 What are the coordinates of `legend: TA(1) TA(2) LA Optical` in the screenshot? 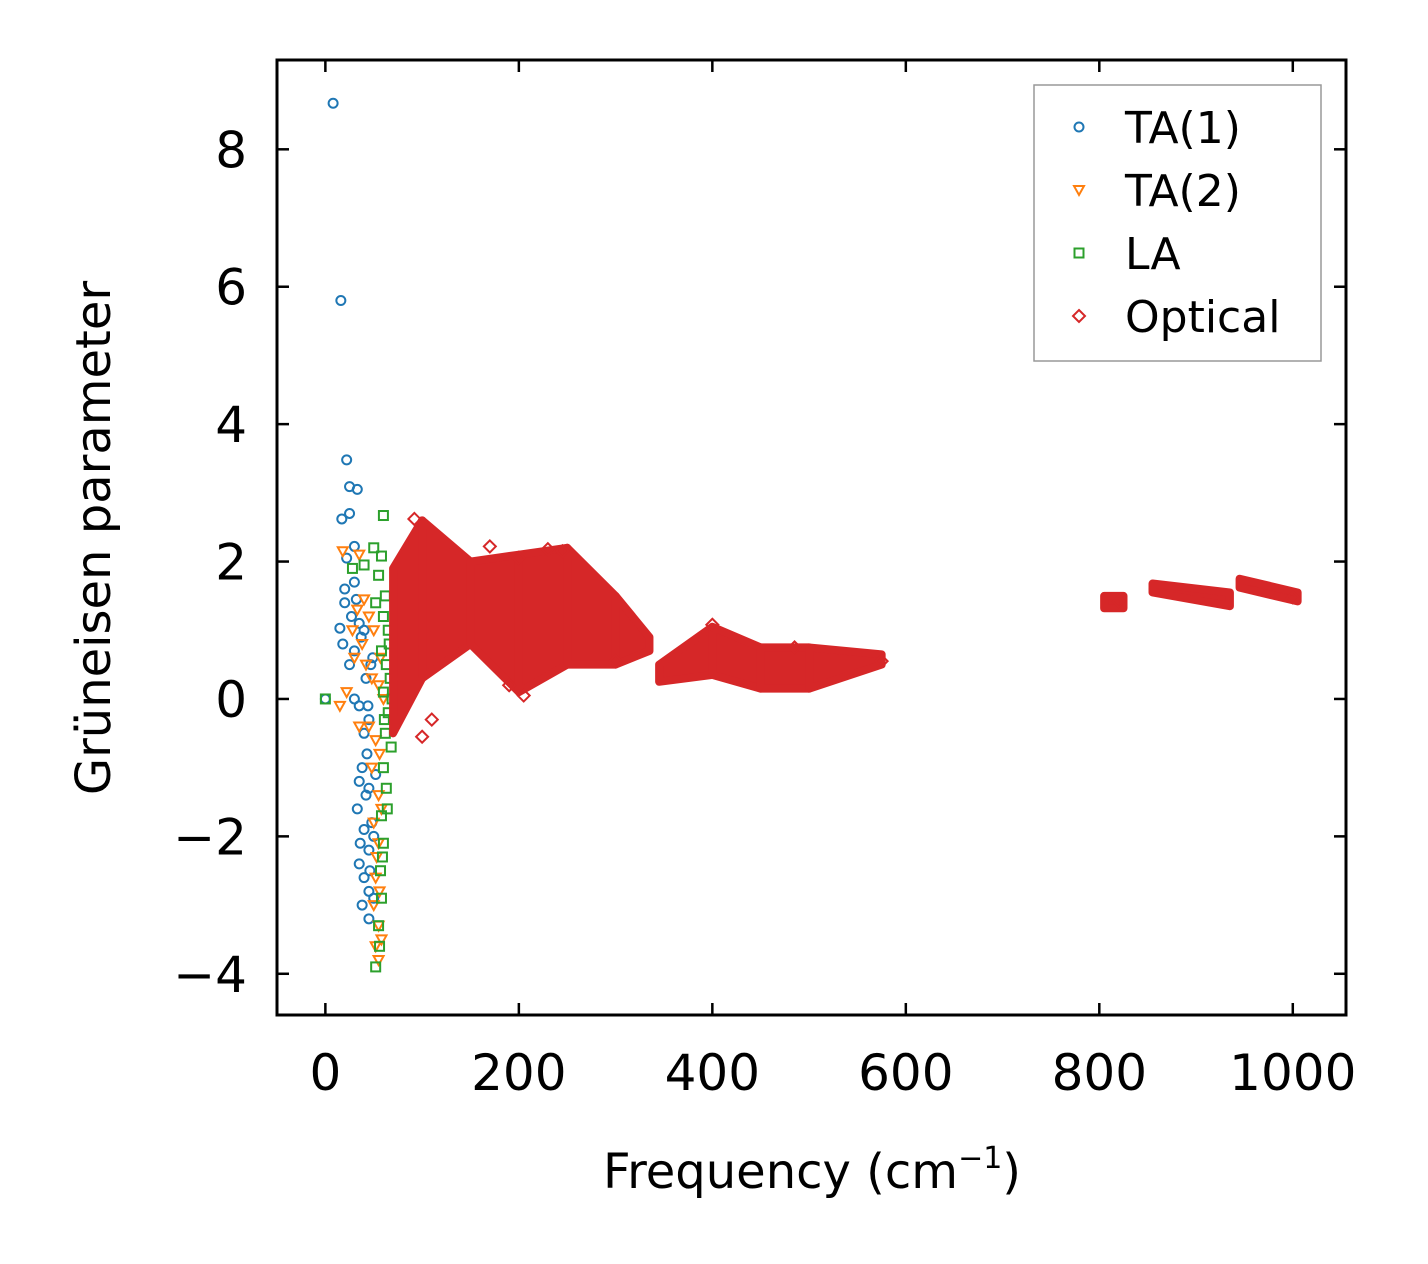 It's located at (1177, 223).